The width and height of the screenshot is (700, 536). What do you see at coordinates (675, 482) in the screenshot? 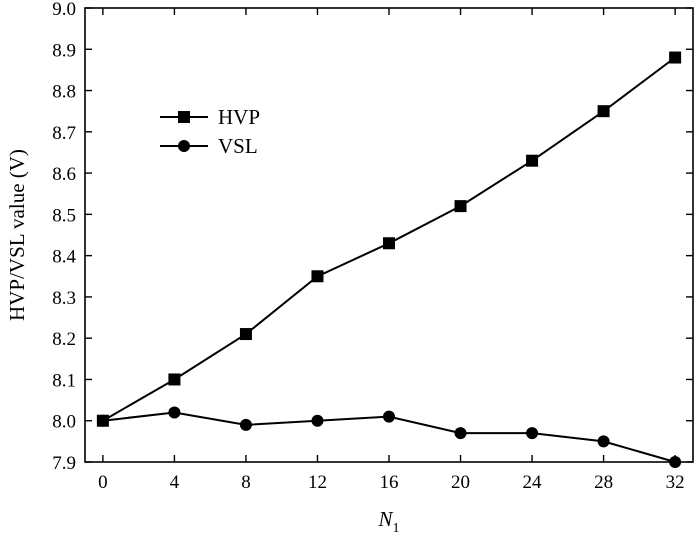
I see `x-tick-label: 32` at bounding box center [675, 482].